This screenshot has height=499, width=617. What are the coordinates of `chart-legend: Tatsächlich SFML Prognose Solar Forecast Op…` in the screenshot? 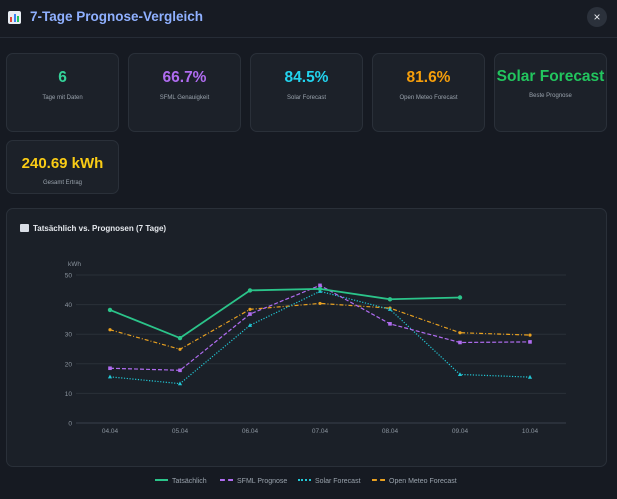 It's located at (308, 484).